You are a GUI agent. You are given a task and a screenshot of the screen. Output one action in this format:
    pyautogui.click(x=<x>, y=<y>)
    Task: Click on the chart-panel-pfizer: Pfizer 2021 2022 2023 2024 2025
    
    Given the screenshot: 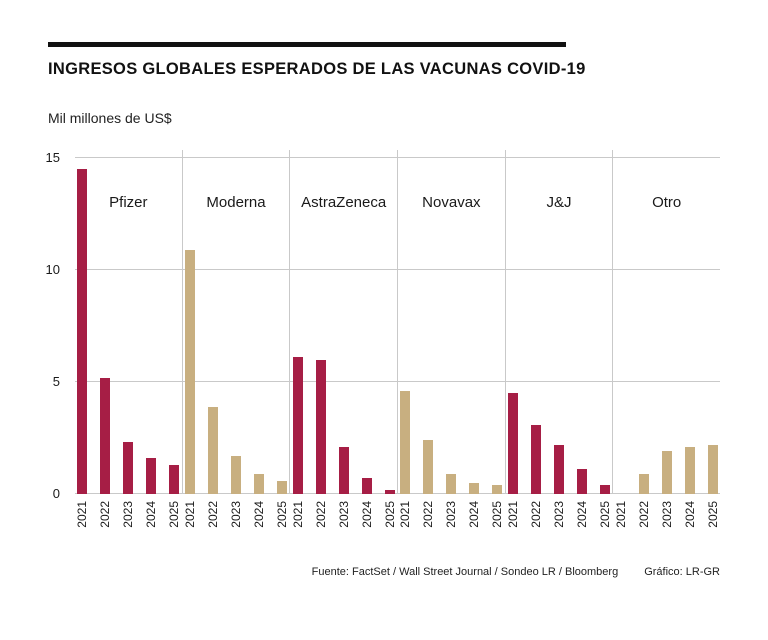 What is the action you would take?
    pyautogui.click(x=129, y=339)
    